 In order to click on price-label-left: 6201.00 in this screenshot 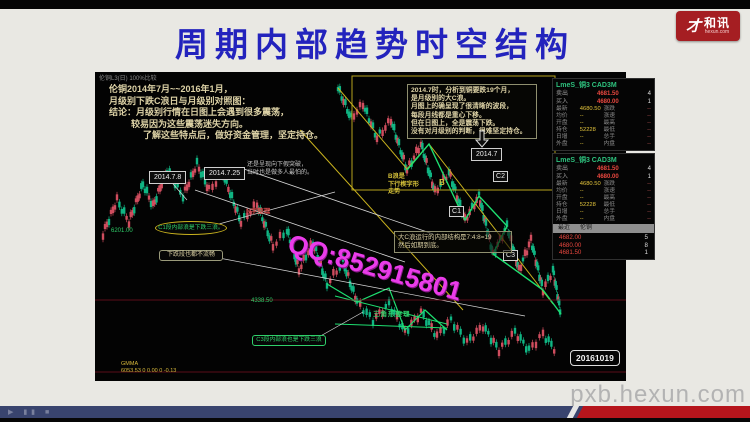, I will do `click(122, 231)`.